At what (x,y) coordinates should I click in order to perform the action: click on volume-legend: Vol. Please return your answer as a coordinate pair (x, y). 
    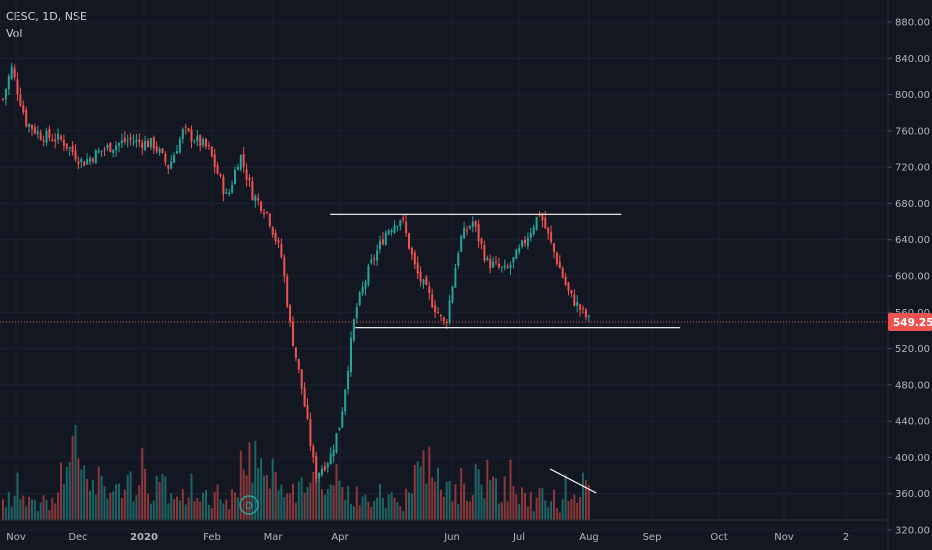
    Looking at the image, I should click on (14, 33).